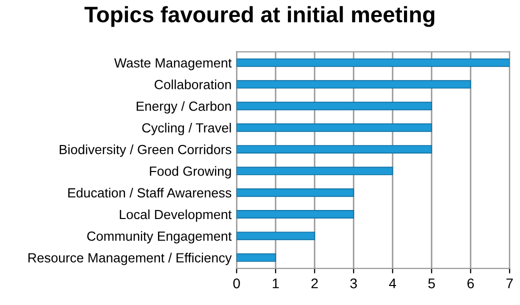 This screenshot has height=305, width=520. What do you see at coordinates (190, 172) in the screenshot?
I see `y-tick-label: Food Growing` at bounding box center [190, 172].